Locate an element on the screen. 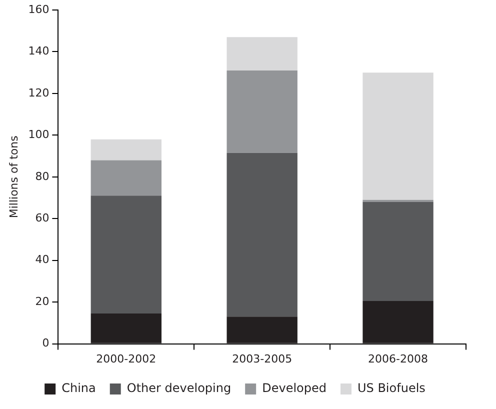 Image resolution: width=496 pixels, height=409 pixels. legend-label: China is located at coordinates (79, 388).